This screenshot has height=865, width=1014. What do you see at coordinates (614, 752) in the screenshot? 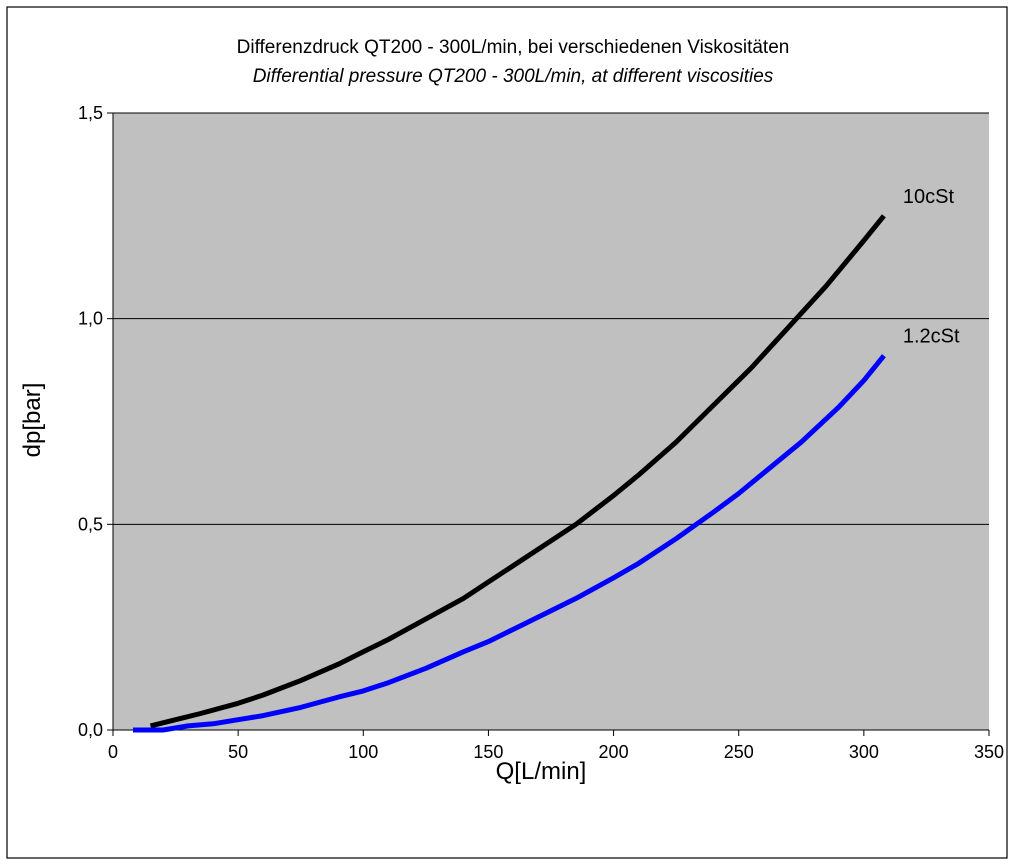
I see `x-tick-label-4: 200` at bounding box center [614, 752].